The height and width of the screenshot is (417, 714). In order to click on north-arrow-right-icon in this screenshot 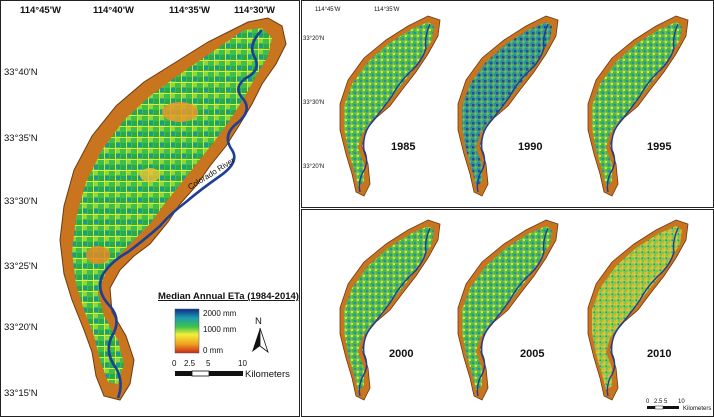, I will do `click(264, 340)`.